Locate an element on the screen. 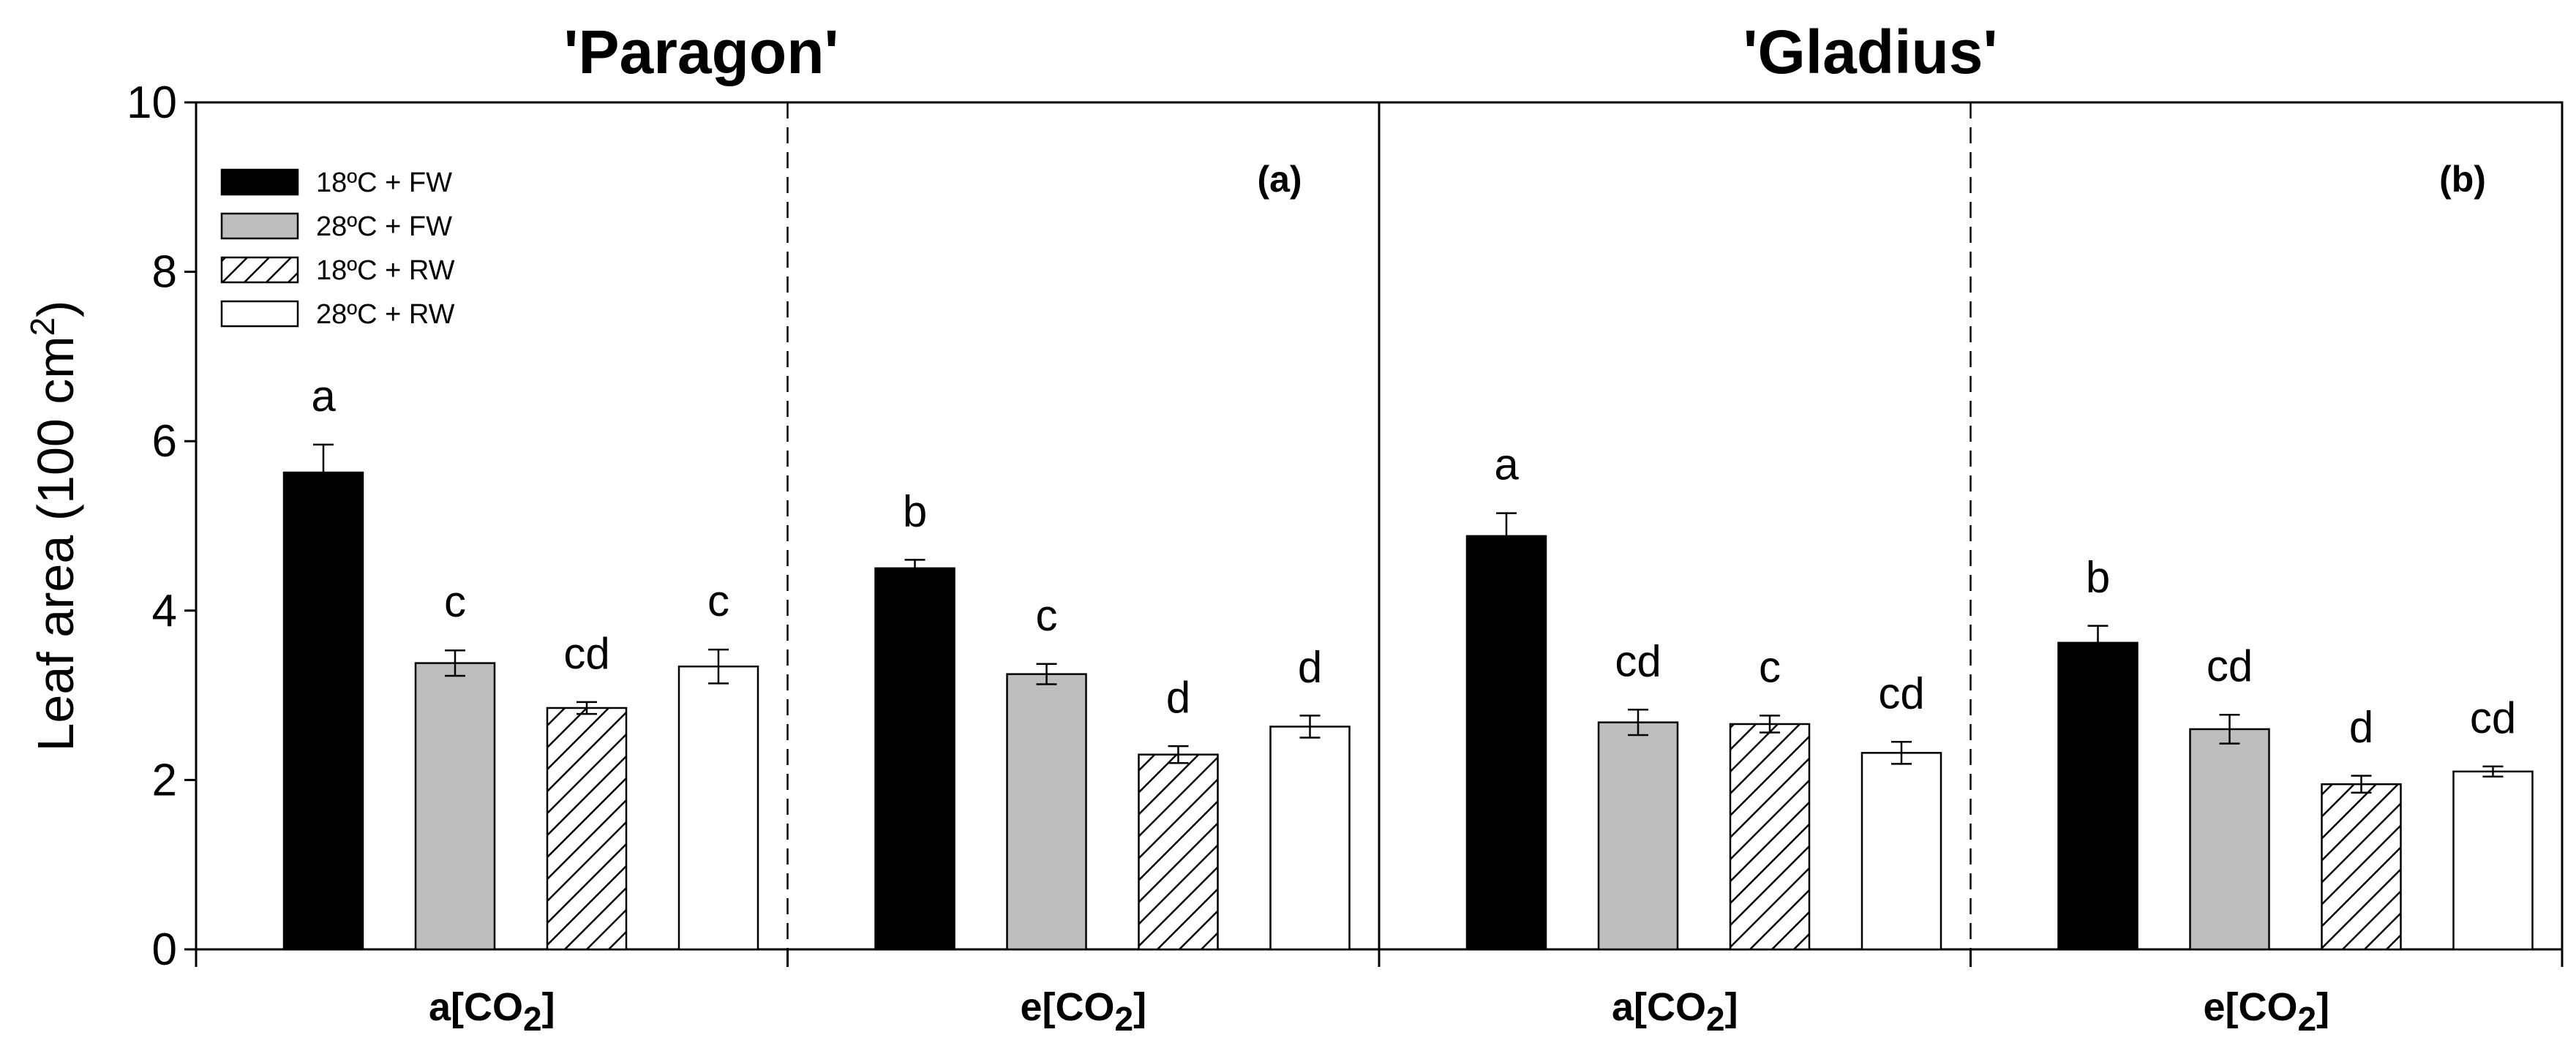  y-tick-label: 10 is located at coordinates (152, 103).